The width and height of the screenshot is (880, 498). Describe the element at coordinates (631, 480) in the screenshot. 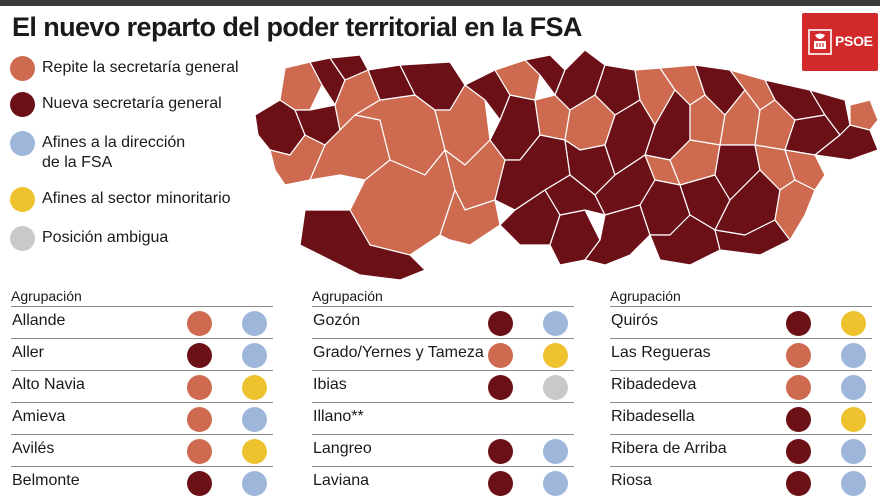

I see `row-name: Riosa` at that location.